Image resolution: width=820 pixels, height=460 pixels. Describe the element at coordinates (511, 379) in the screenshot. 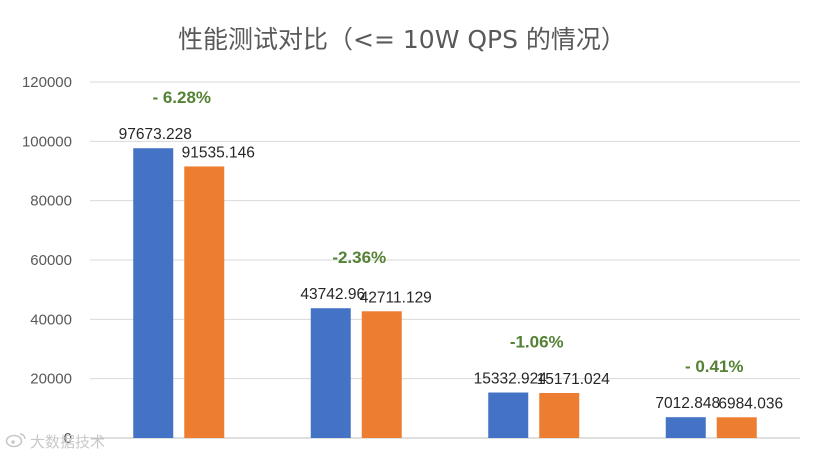

I see `data-label: 15332.924` at that location.